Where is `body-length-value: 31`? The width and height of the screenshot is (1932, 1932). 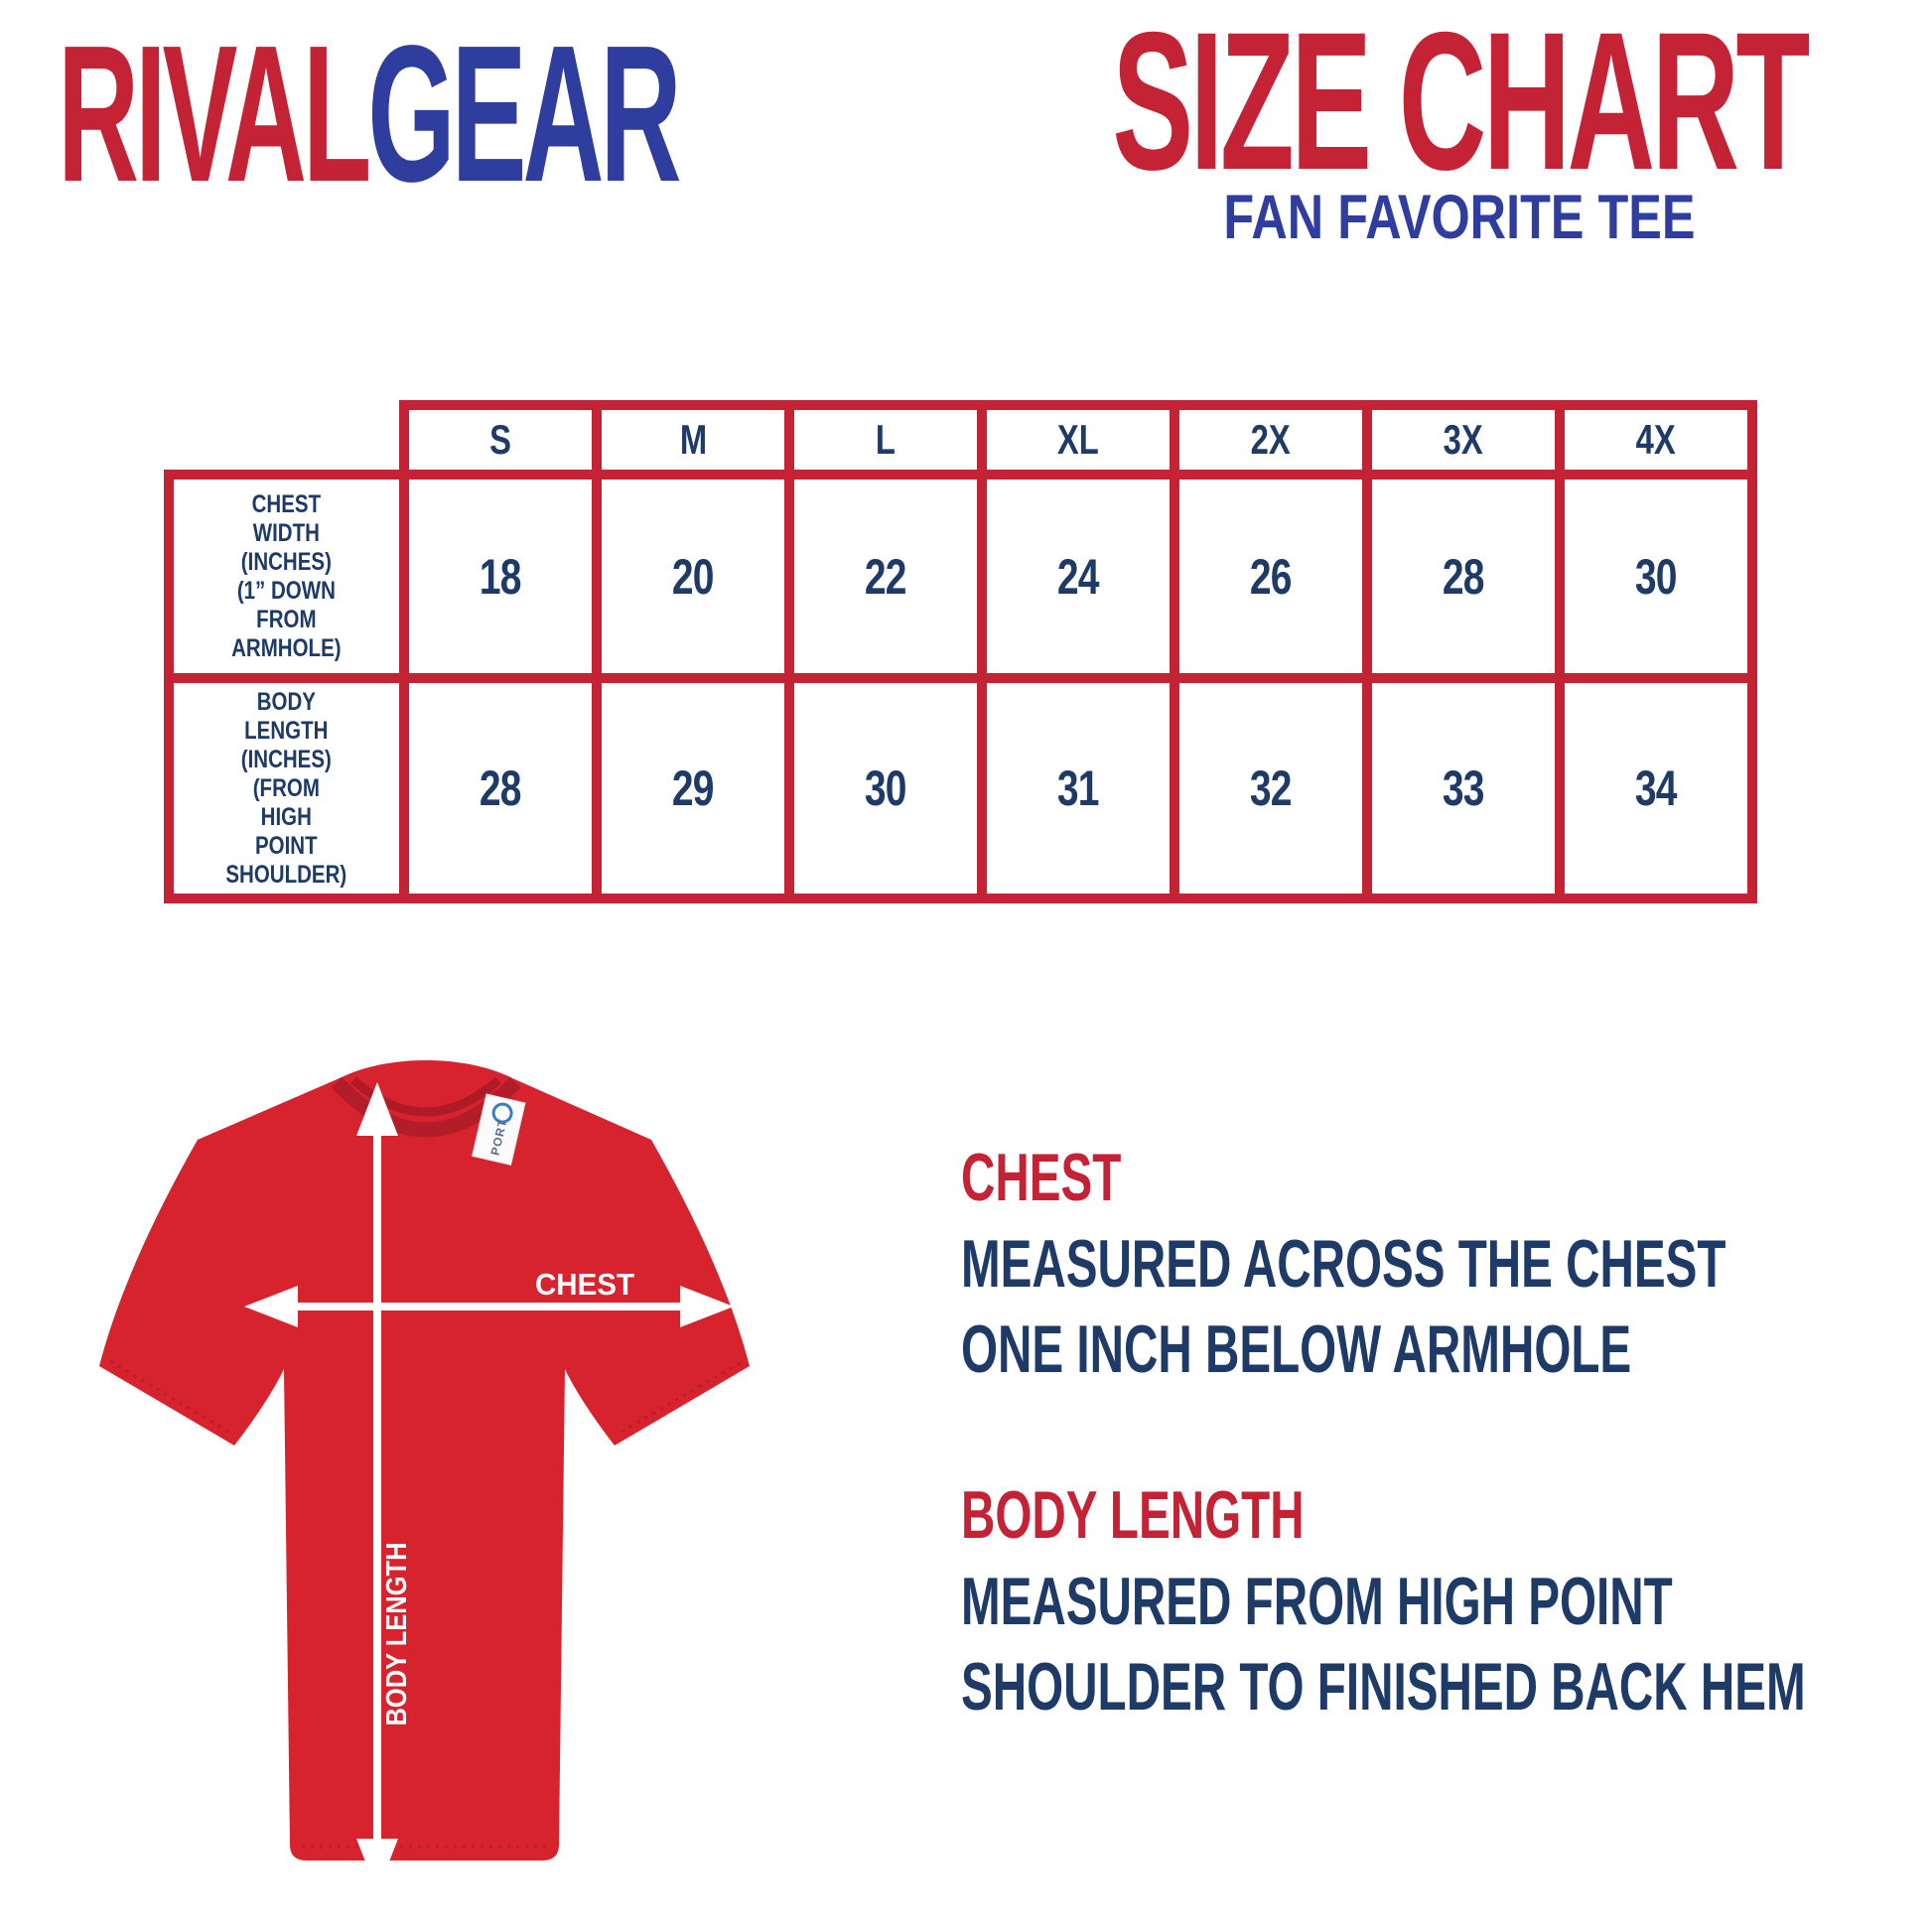
body-length-value: 31 is located at coordinates (1078, 788).